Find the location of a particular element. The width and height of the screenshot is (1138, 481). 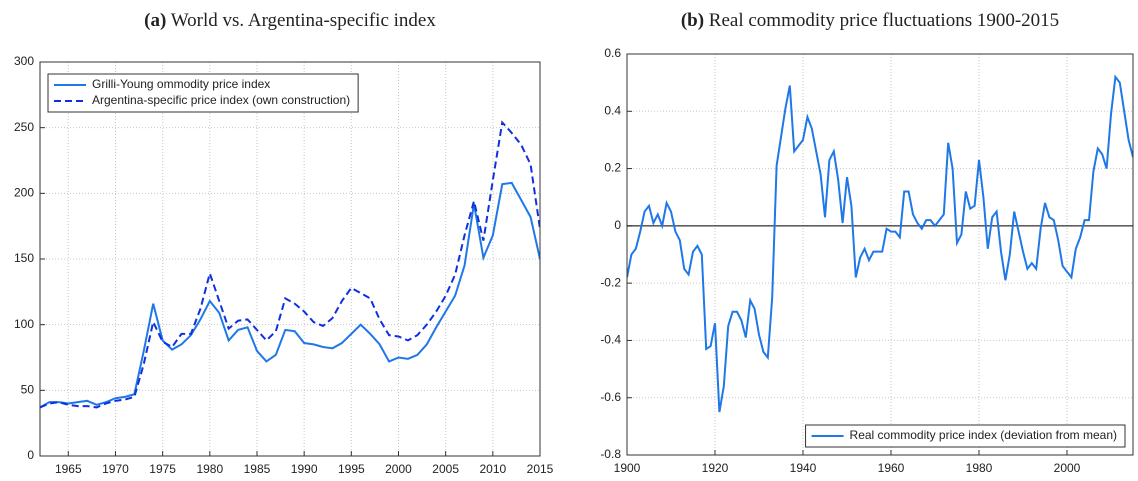

y-tick-label: -0.4 is located at coordinates (610, 340).